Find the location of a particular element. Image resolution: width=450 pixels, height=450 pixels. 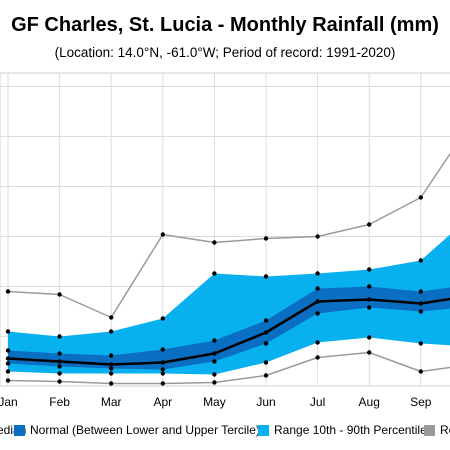

x-tick-label: Feb is located at coordinates (59, 402).